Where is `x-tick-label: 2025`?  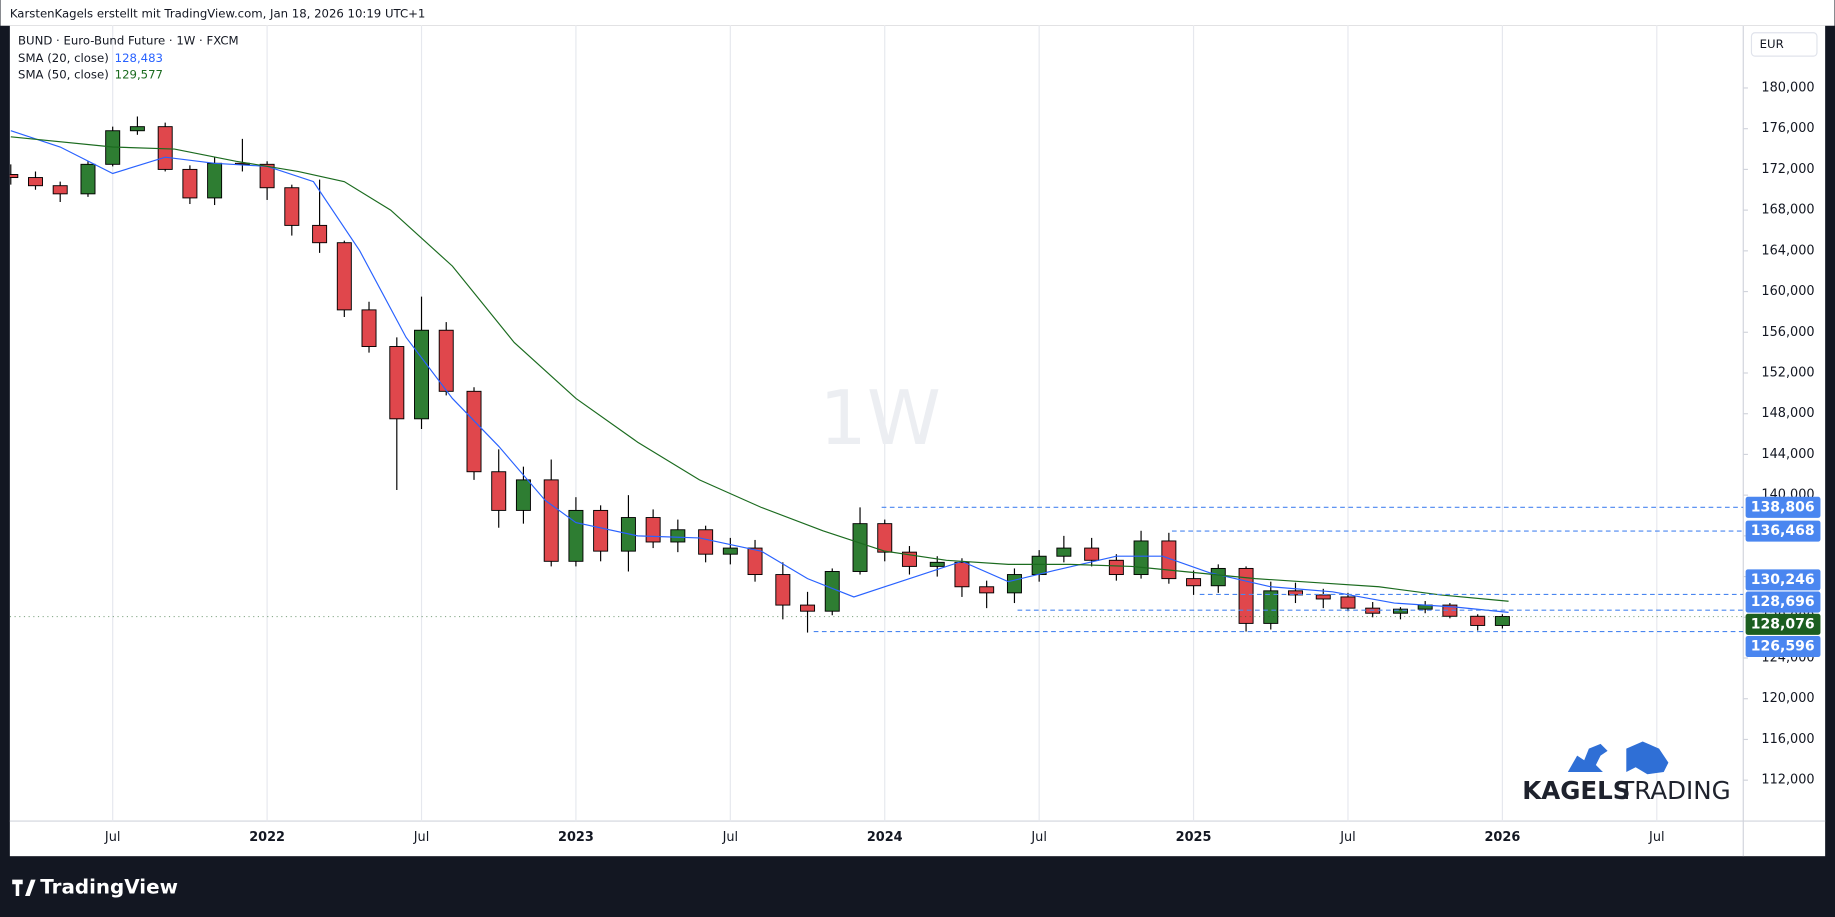 x-tick-label: 2025 is located at coordinates (1194, 837).